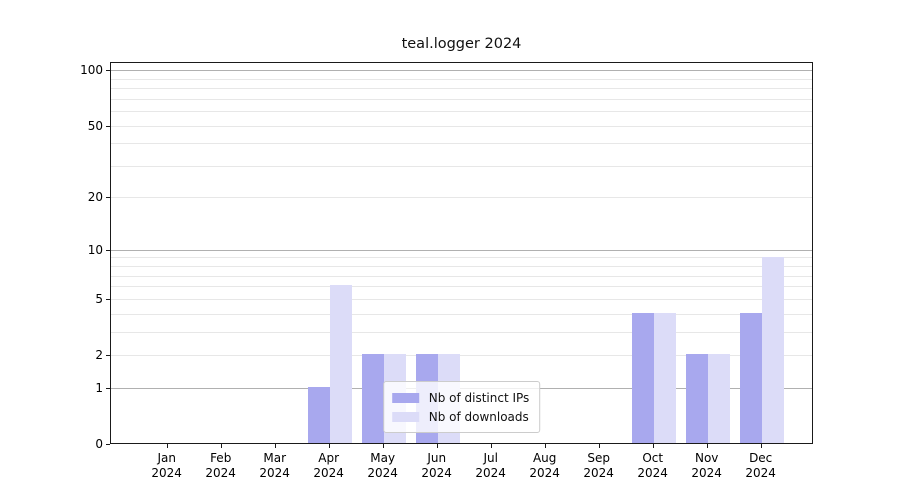  What do you see at coordinates (405, 416) in the screenshot?
I see `legend-swatch-downloads` at bounding box center [405, 416].